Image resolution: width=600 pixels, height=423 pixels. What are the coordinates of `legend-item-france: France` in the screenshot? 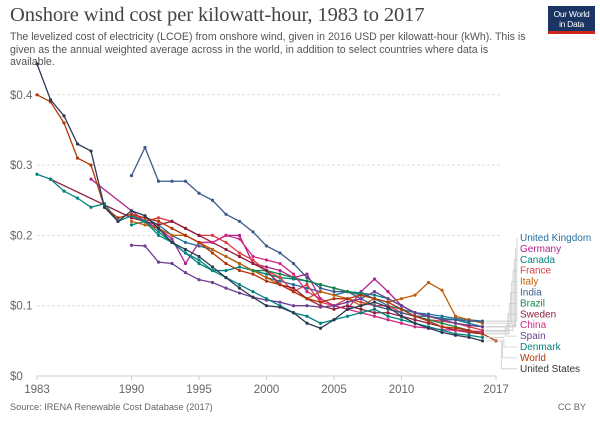 It's located at (536, 271).